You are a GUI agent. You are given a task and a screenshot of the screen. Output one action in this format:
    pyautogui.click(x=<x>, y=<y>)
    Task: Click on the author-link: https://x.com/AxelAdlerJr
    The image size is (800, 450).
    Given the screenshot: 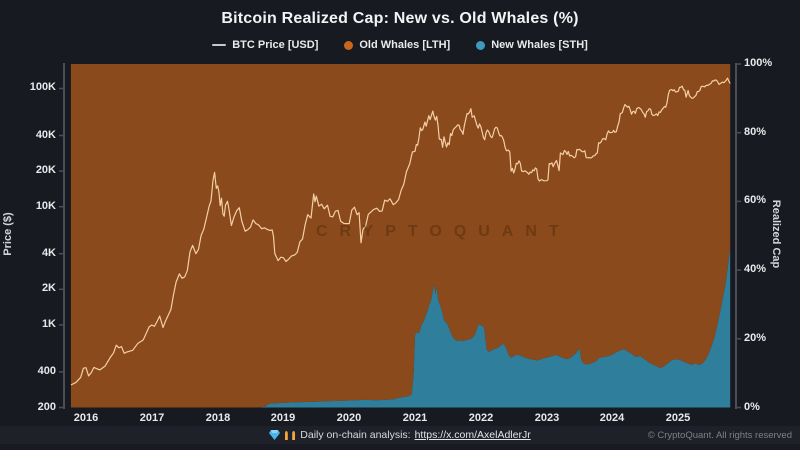 What is the action you would take?
    pyautogui.click(x=472, y=435)
    